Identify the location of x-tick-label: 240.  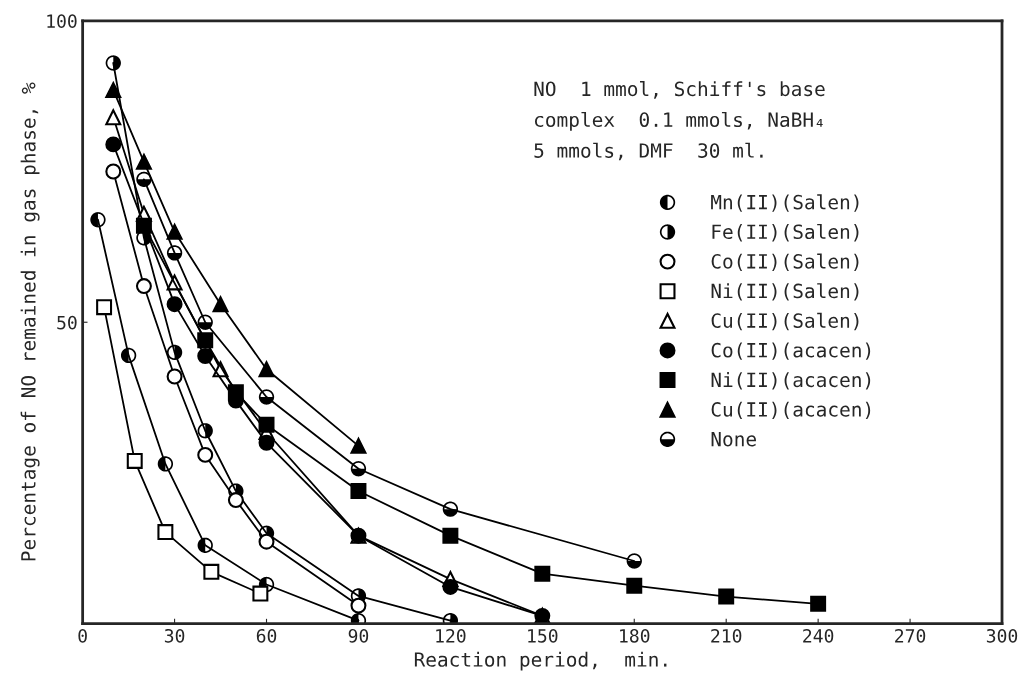
(818, 635).